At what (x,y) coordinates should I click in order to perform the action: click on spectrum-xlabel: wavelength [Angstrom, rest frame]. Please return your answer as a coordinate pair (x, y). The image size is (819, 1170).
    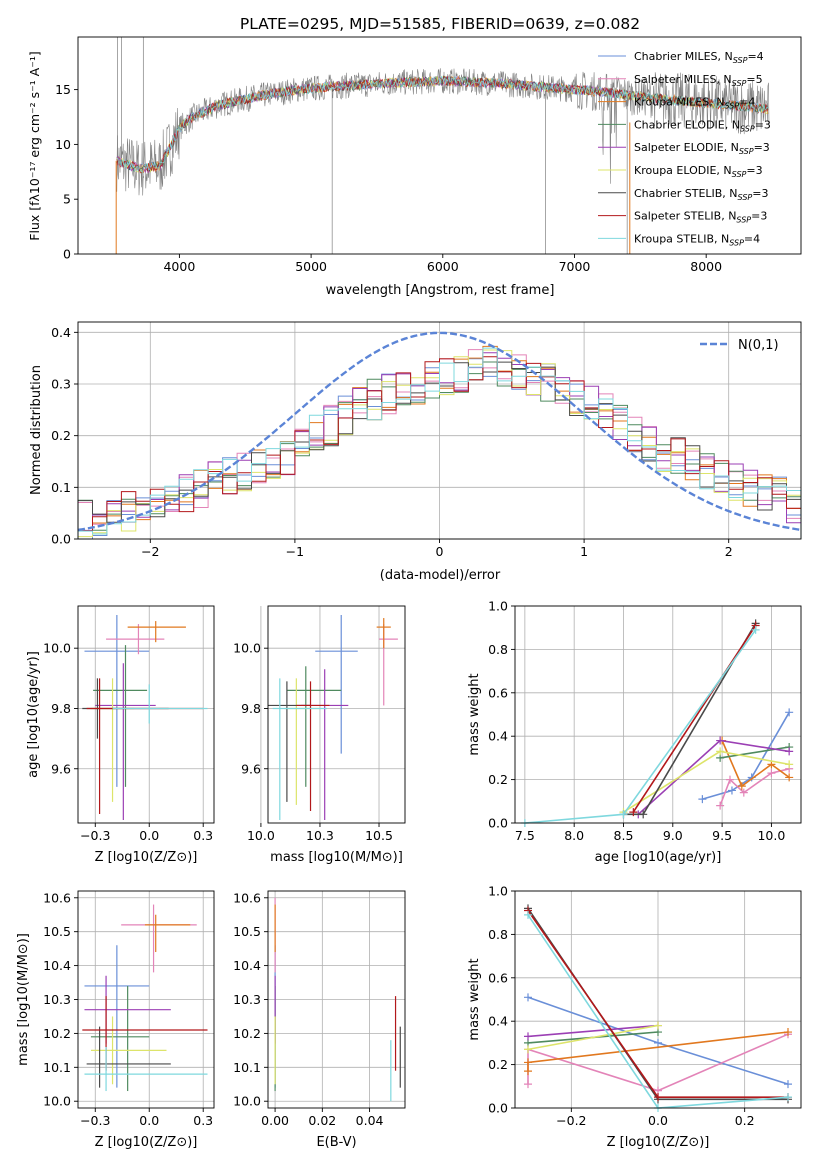
    Looking at the image, I should click on (440, 290).